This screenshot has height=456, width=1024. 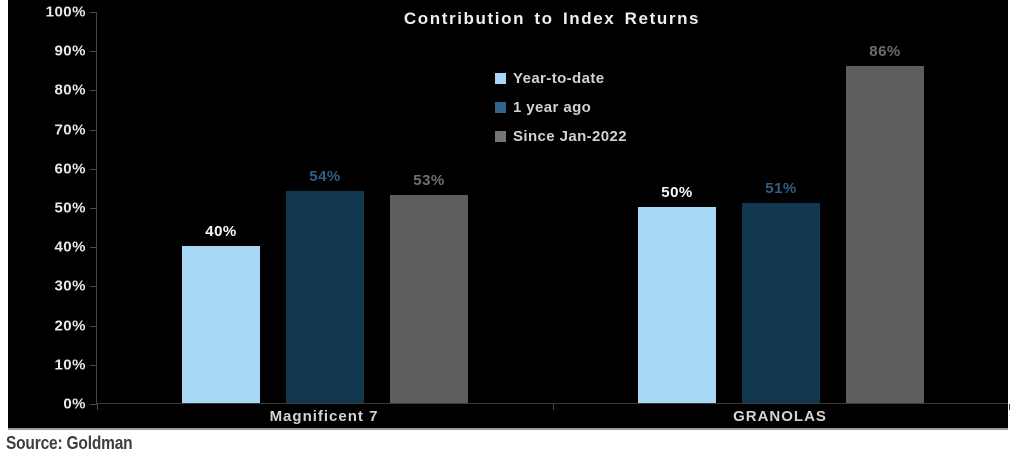 I want to click on bar-value-label-1-year-ago-granolas: 51%, so click(x=781, y=189).